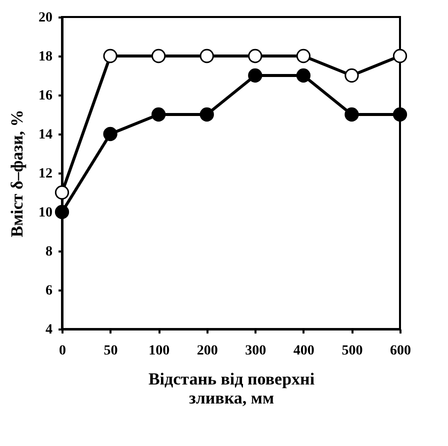  What do you see at coordinates (62, 351) in the screenshot?
I see `x-tick-label: 0` at bounding box center [62, 351].